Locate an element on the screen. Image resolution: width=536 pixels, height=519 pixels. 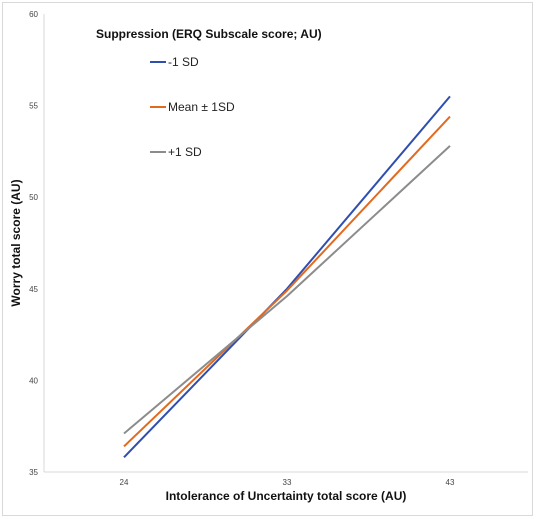
x-tick-labels: 24 33 43 is located at coordinates (287, 482).